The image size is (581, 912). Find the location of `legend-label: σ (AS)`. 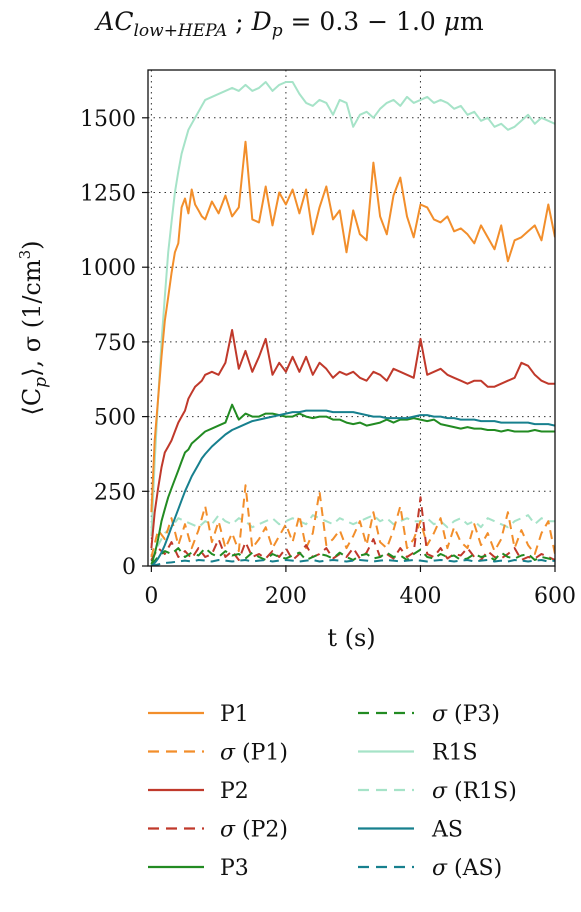

legend-label: σ (AS) is located at coordinates (467, 868).